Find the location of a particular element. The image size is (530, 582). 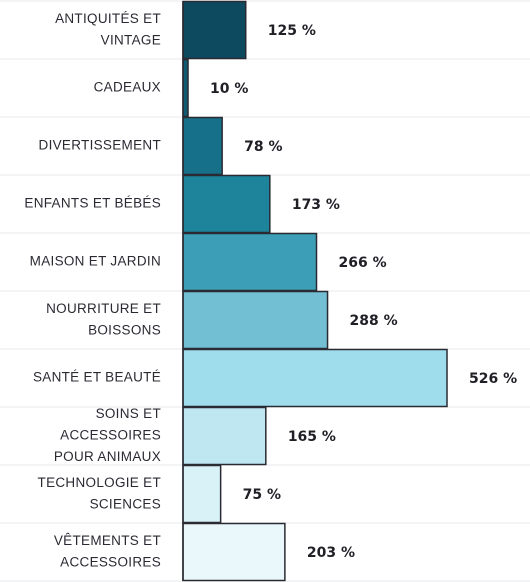

category-label: SANTÉ ET BEAUTÉ is located at coordinates (97, 377).